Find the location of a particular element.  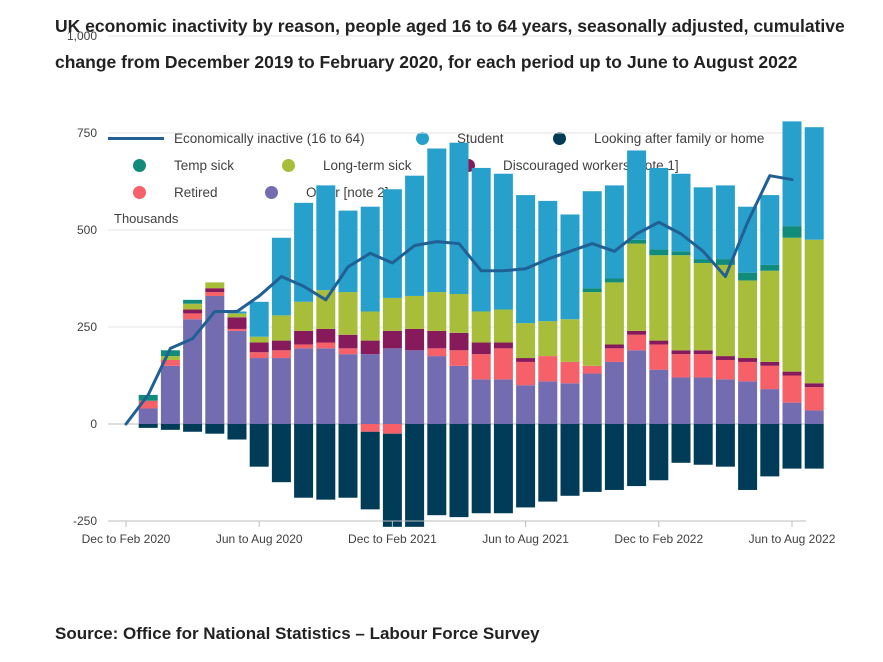

x-tick-label: Dec to Feb 2021 is located at coordinates (392, 539).